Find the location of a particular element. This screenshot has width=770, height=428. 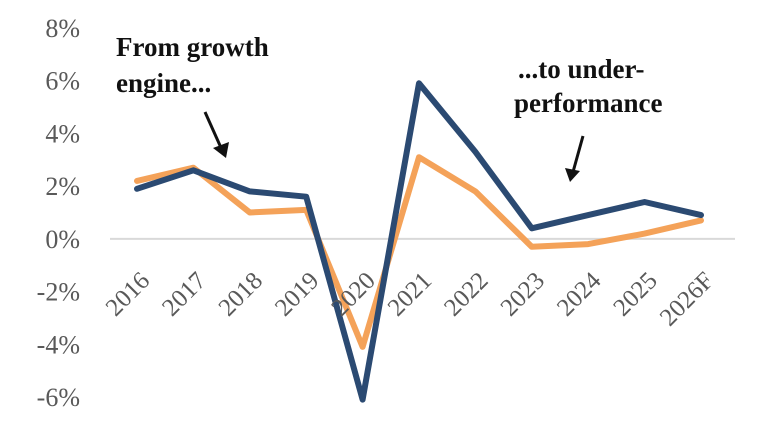

x-tick-label: 2026F is located at coordinates (687, 299).